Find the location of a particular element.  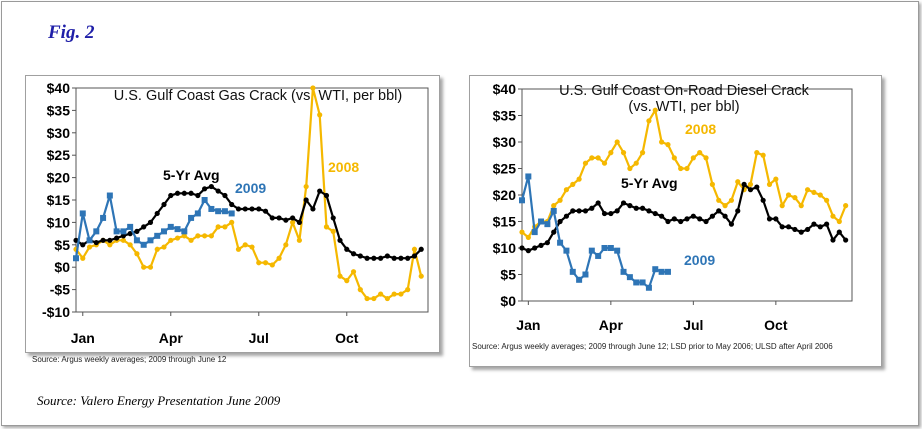

y-tick-label: $10 is located at coordinates (59, 222).